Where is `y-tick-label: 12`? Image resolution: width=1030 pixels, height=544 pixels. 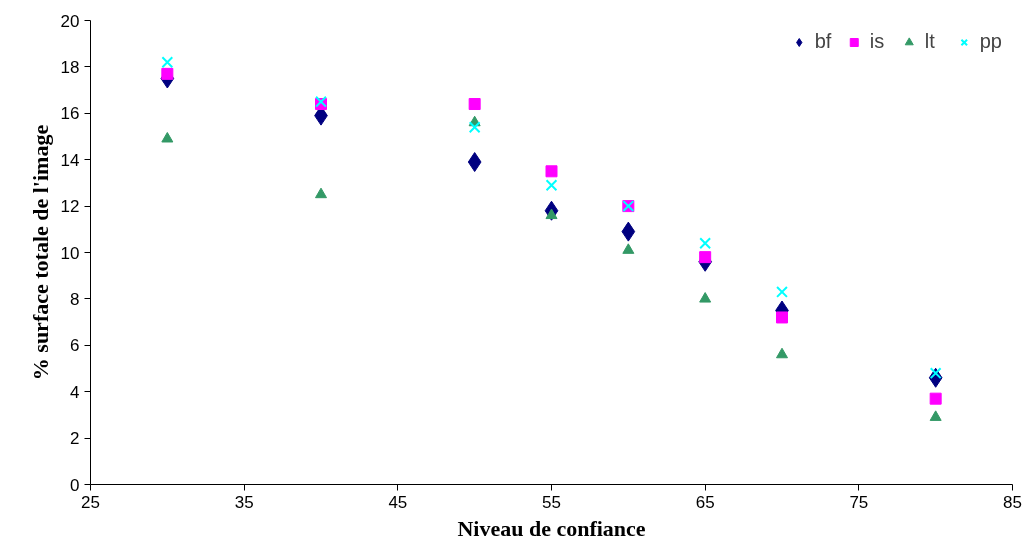 y-tick-label: 12 is located at coordinates (70, 207).